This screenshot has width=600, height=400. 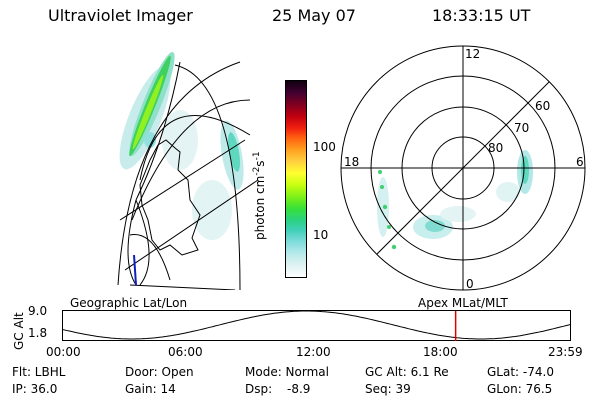 I want to click on time-tick-1200: 12:00, so click(x=313, y=352).